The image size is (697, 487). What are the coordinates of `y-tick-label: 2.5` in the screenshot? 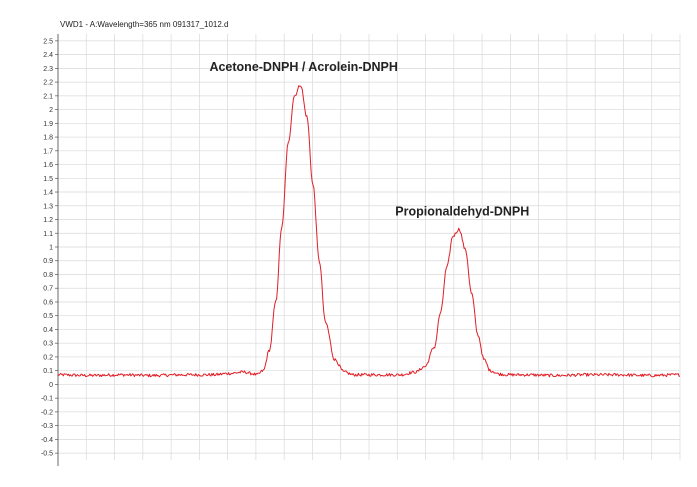 It's located at (48, 41).